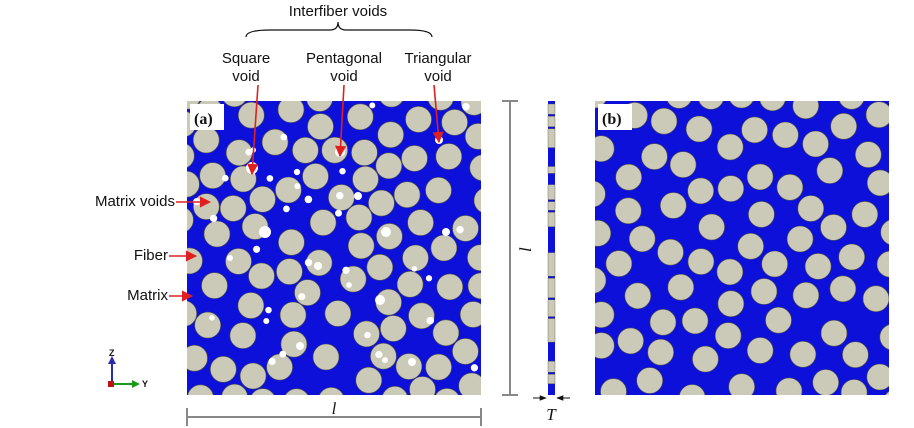 The width and height of the screenshot is (914, 428). I want to click on thickness-strip-fiber-segments, so click(551, 243).